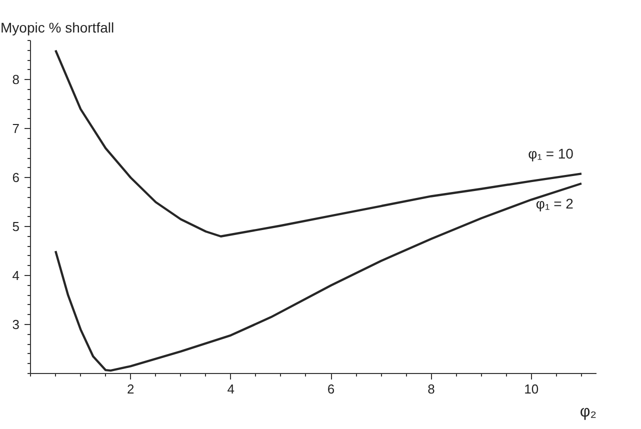 The height and width of the screenshot is (429, 641). Describe the element at coordinates (57, 28) in the screenshot. I see `y-axis-title: Myopic % shortfall` at that location.